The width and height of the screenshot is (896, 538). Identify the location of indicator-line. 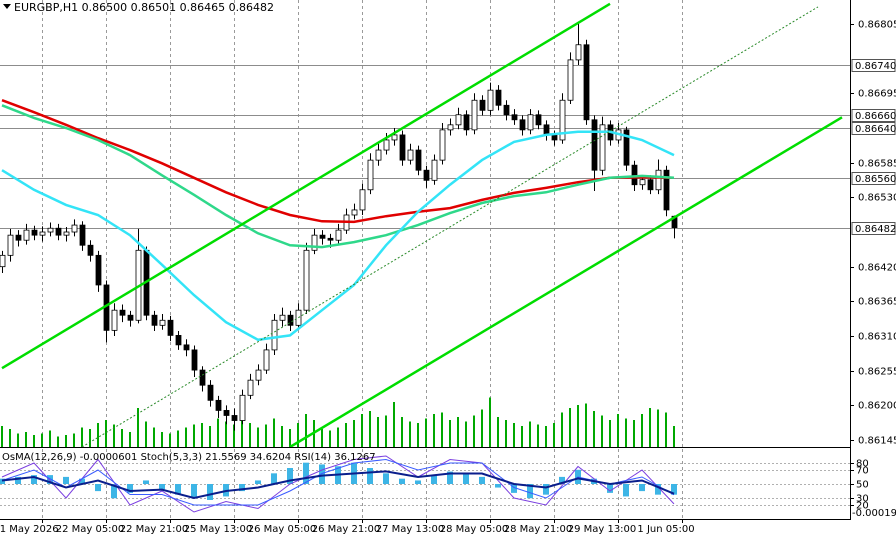
(338, 482).